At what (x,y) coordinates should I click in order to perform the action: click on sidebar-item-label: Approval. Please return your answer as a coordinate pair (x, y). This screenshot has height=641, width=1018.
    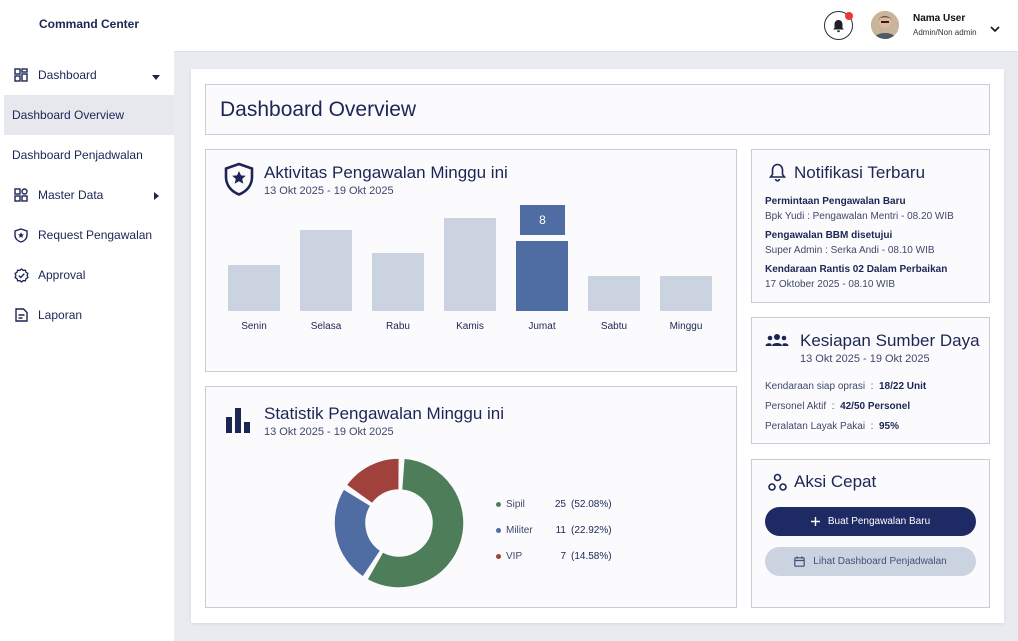
    Looking at the image, I should click on (62, 275).